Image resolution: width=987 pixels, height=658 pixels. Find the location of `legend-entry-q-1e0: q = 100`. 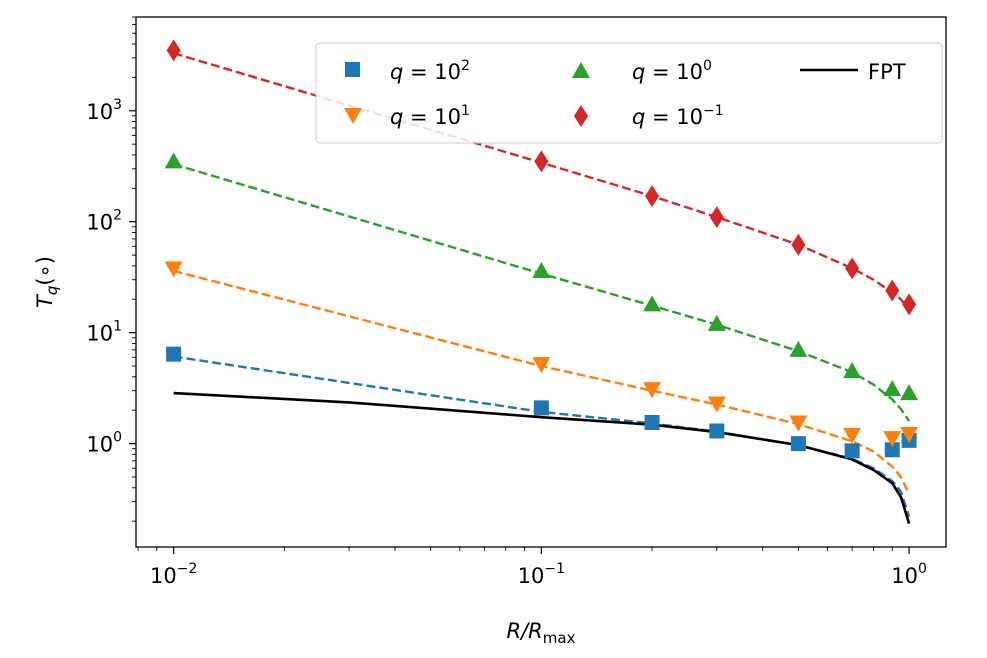

legend-entry-q-1e0: q = 100 is located at coordinates (642, 71).